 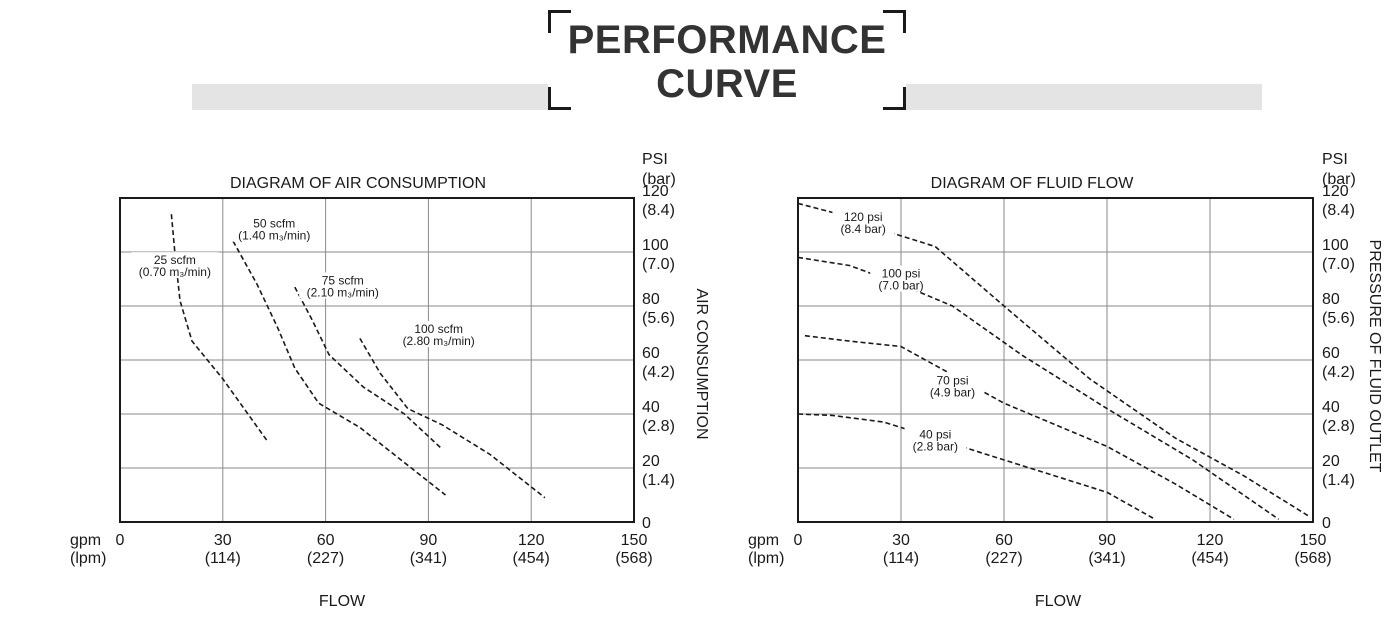 I want to click on series-label-sub: (1.40 m₃/min), so click(x=274, y=236).